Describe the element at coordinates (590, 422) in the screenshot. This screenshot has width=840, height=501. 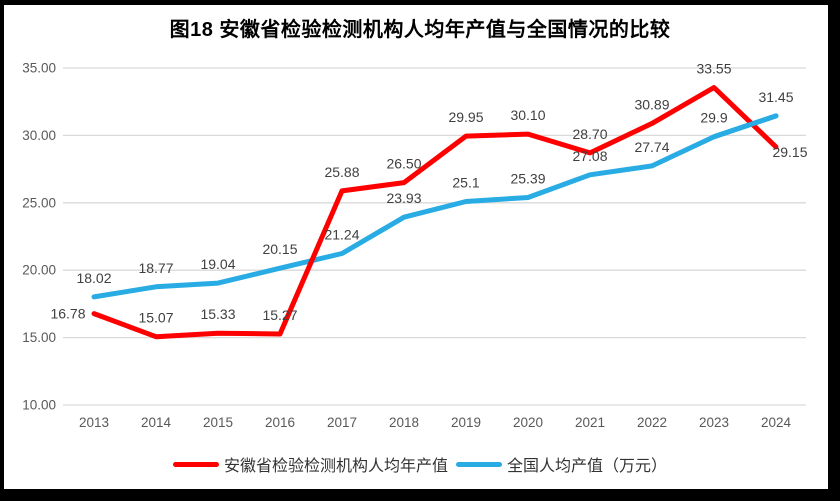
I see `x-axis-tick-label: 2021` at that location.